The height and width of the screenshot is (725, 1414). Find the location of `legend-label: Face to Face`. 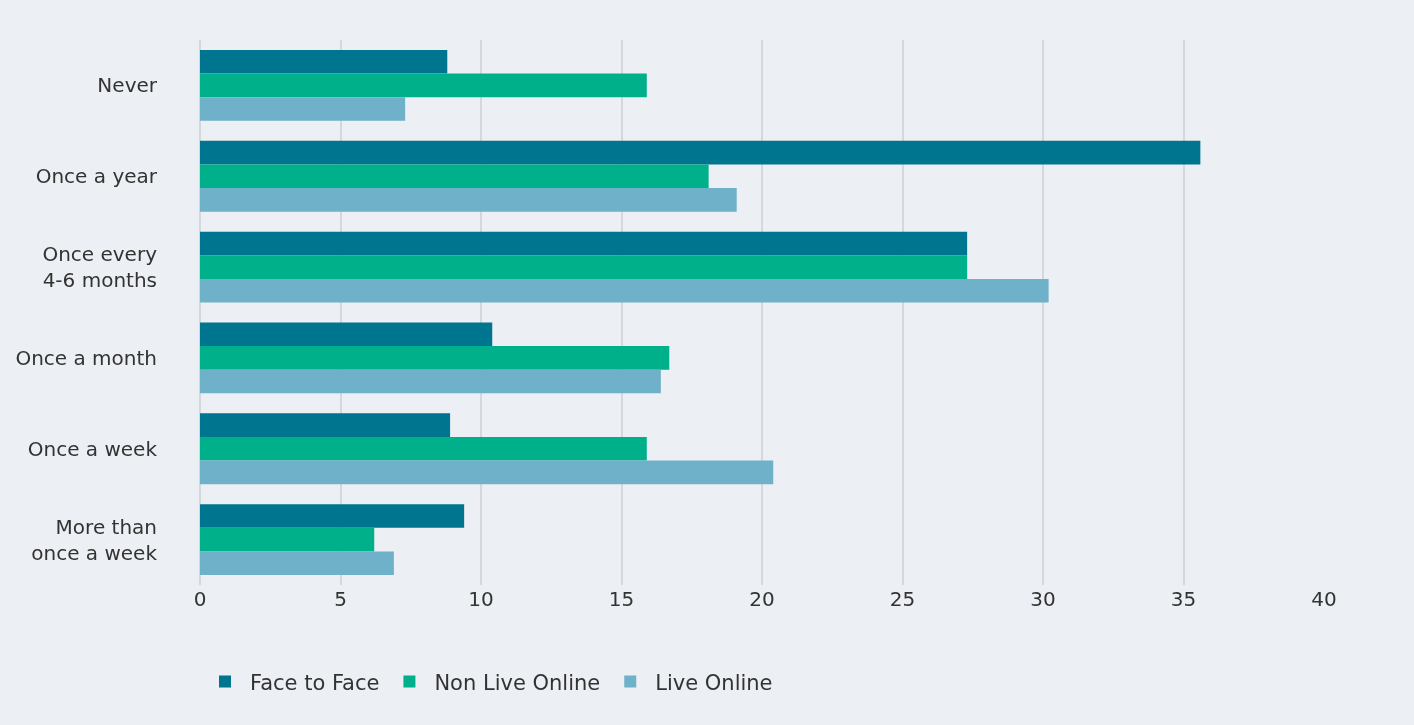

legend-label: Face to Face is located at coordinates (315, 682).